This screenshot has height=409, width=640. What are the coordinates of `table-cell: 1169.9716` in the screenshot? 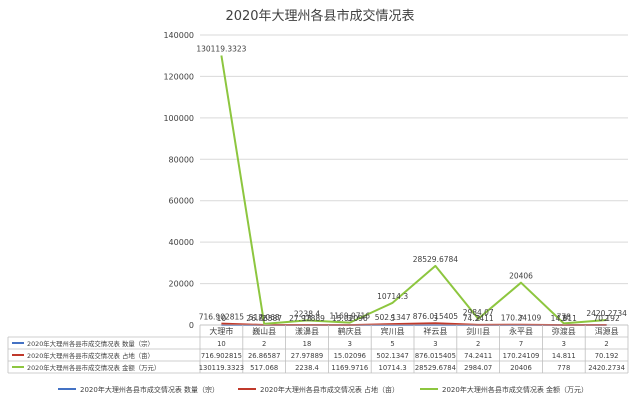 It's located at (349, 368).